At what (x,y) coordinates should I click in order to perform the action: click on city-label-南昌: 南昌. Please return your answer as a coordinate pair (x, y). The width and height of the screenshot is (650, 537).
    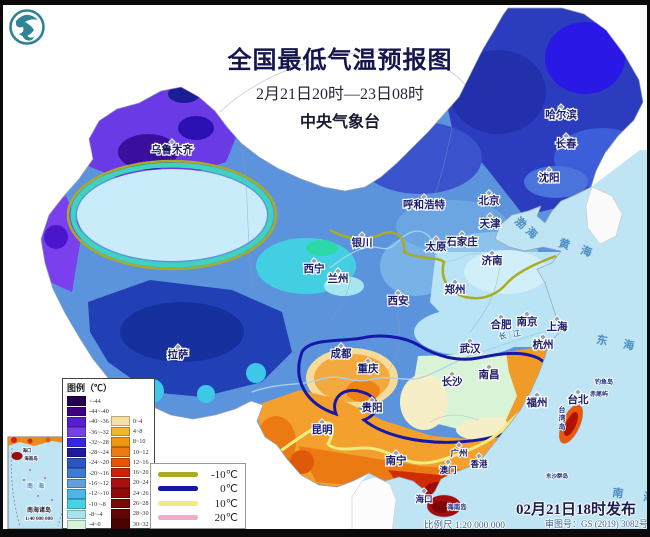
    Looking at the image, I should click on (489, 374).